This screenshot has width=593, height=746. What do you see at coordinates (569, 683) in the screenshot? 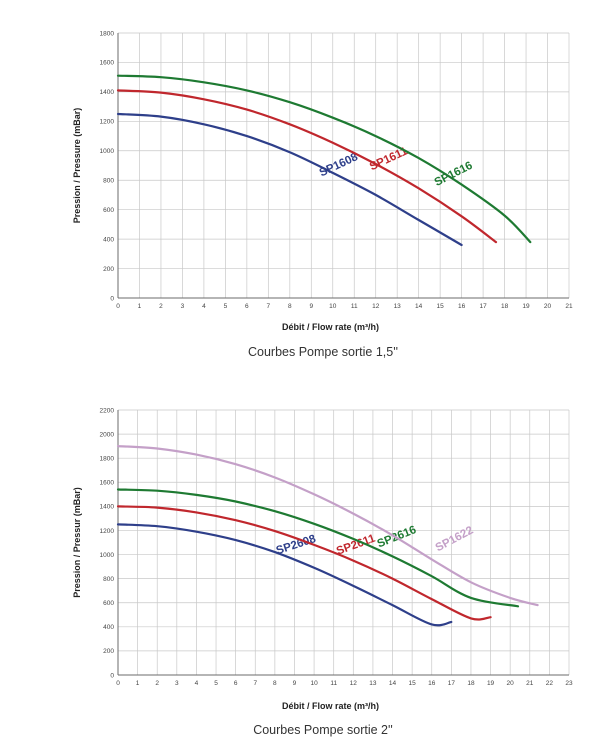
I see `x-tick-label: 23` at bounding box center [569, 683].